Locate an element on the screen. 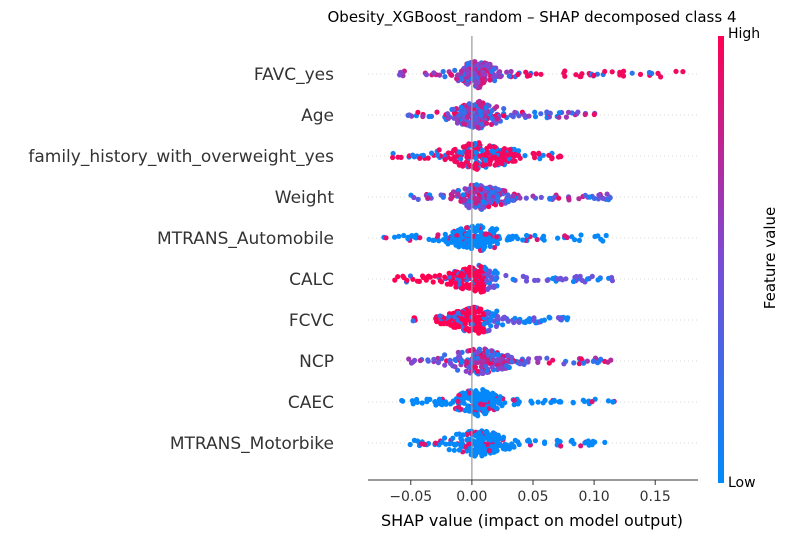 This screenshot has width=790, height=545. feature-label: Weight is located at coordinates (305, 198).